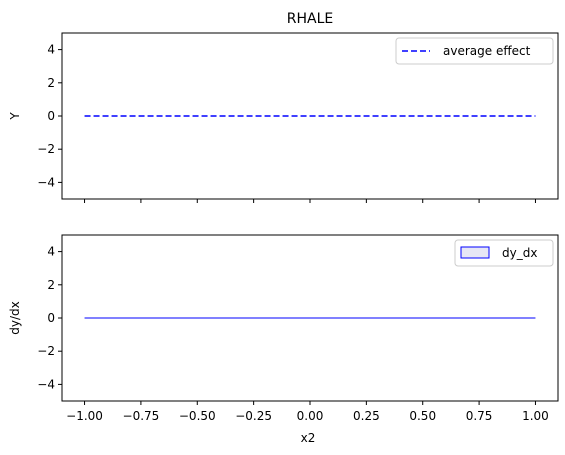  I want to click on top-legend: average effect, so click(474, 51).